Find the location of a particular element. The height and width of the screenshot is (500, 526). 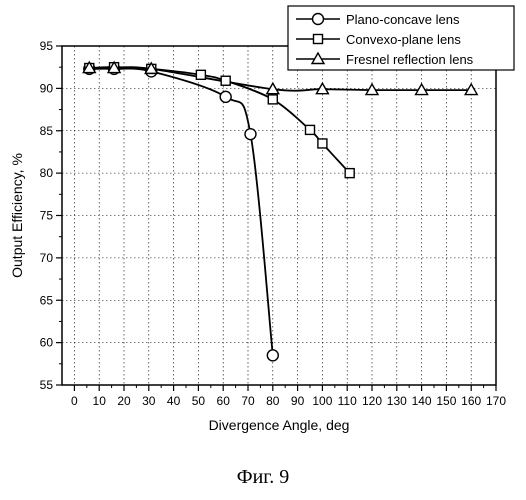

x-tick-label: 30 is located at coordinates (149, 401).